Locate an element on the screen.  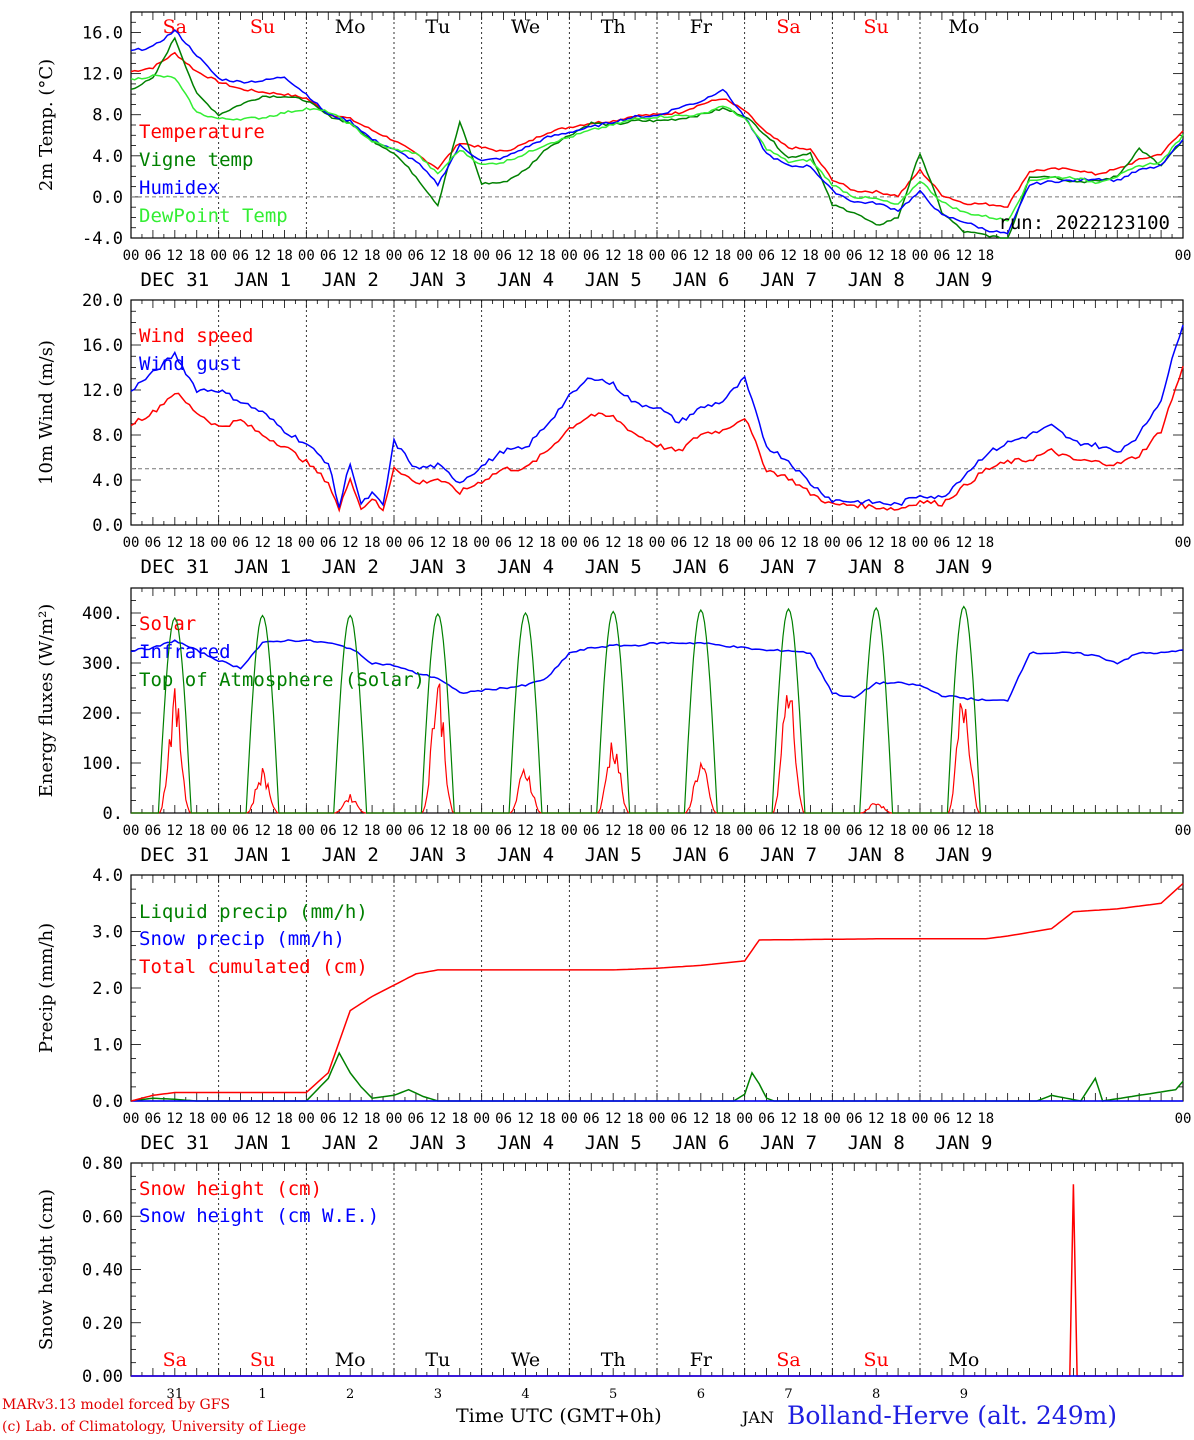
date-label: JAN 4 is located at coordinates (525, 855).